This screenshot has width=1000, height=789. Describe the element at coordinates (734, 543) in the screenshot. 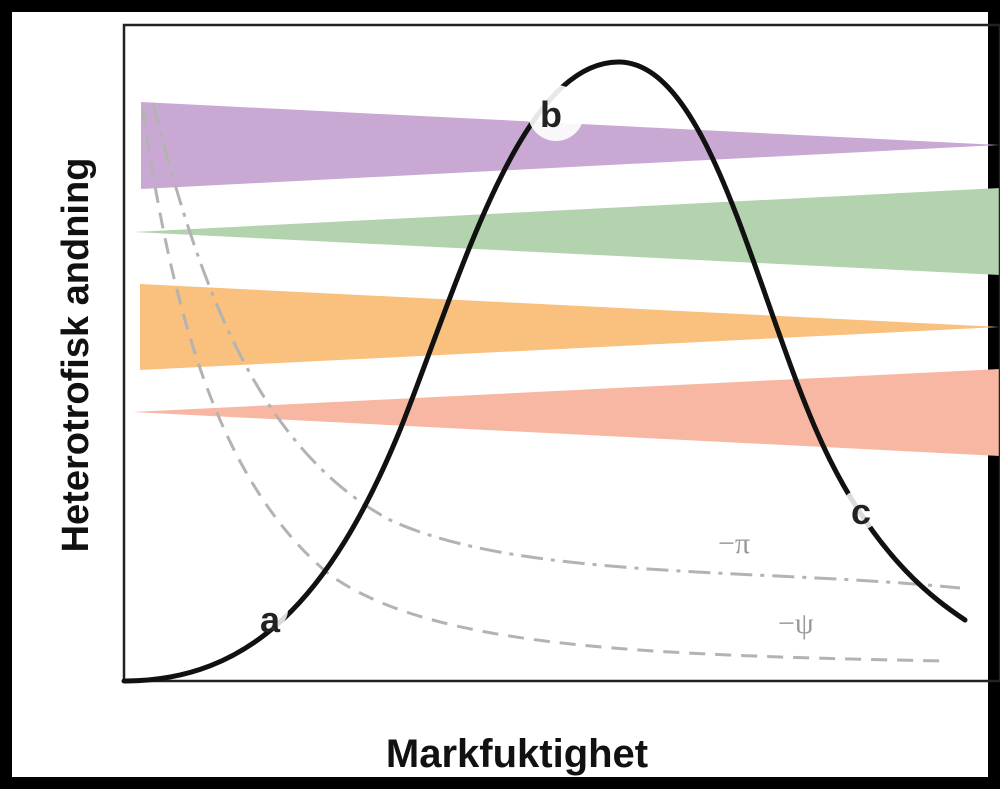

I see `pi-curve-label: −π` at that location.